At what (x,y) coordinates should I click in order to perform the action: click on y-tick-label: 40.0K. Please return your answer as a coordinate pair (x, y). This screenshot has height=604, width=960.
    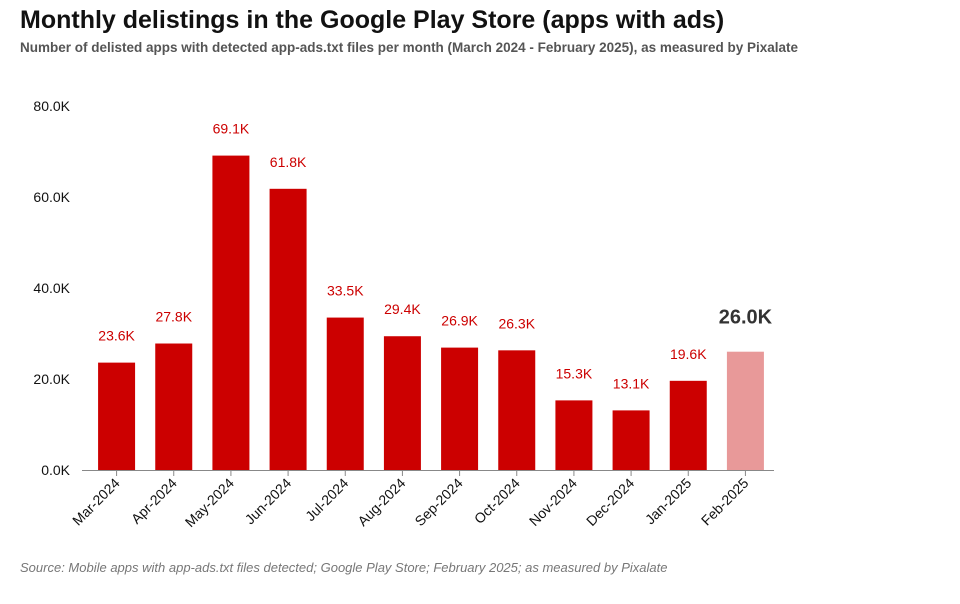
    Looking at the image, I should click on (51, 288).